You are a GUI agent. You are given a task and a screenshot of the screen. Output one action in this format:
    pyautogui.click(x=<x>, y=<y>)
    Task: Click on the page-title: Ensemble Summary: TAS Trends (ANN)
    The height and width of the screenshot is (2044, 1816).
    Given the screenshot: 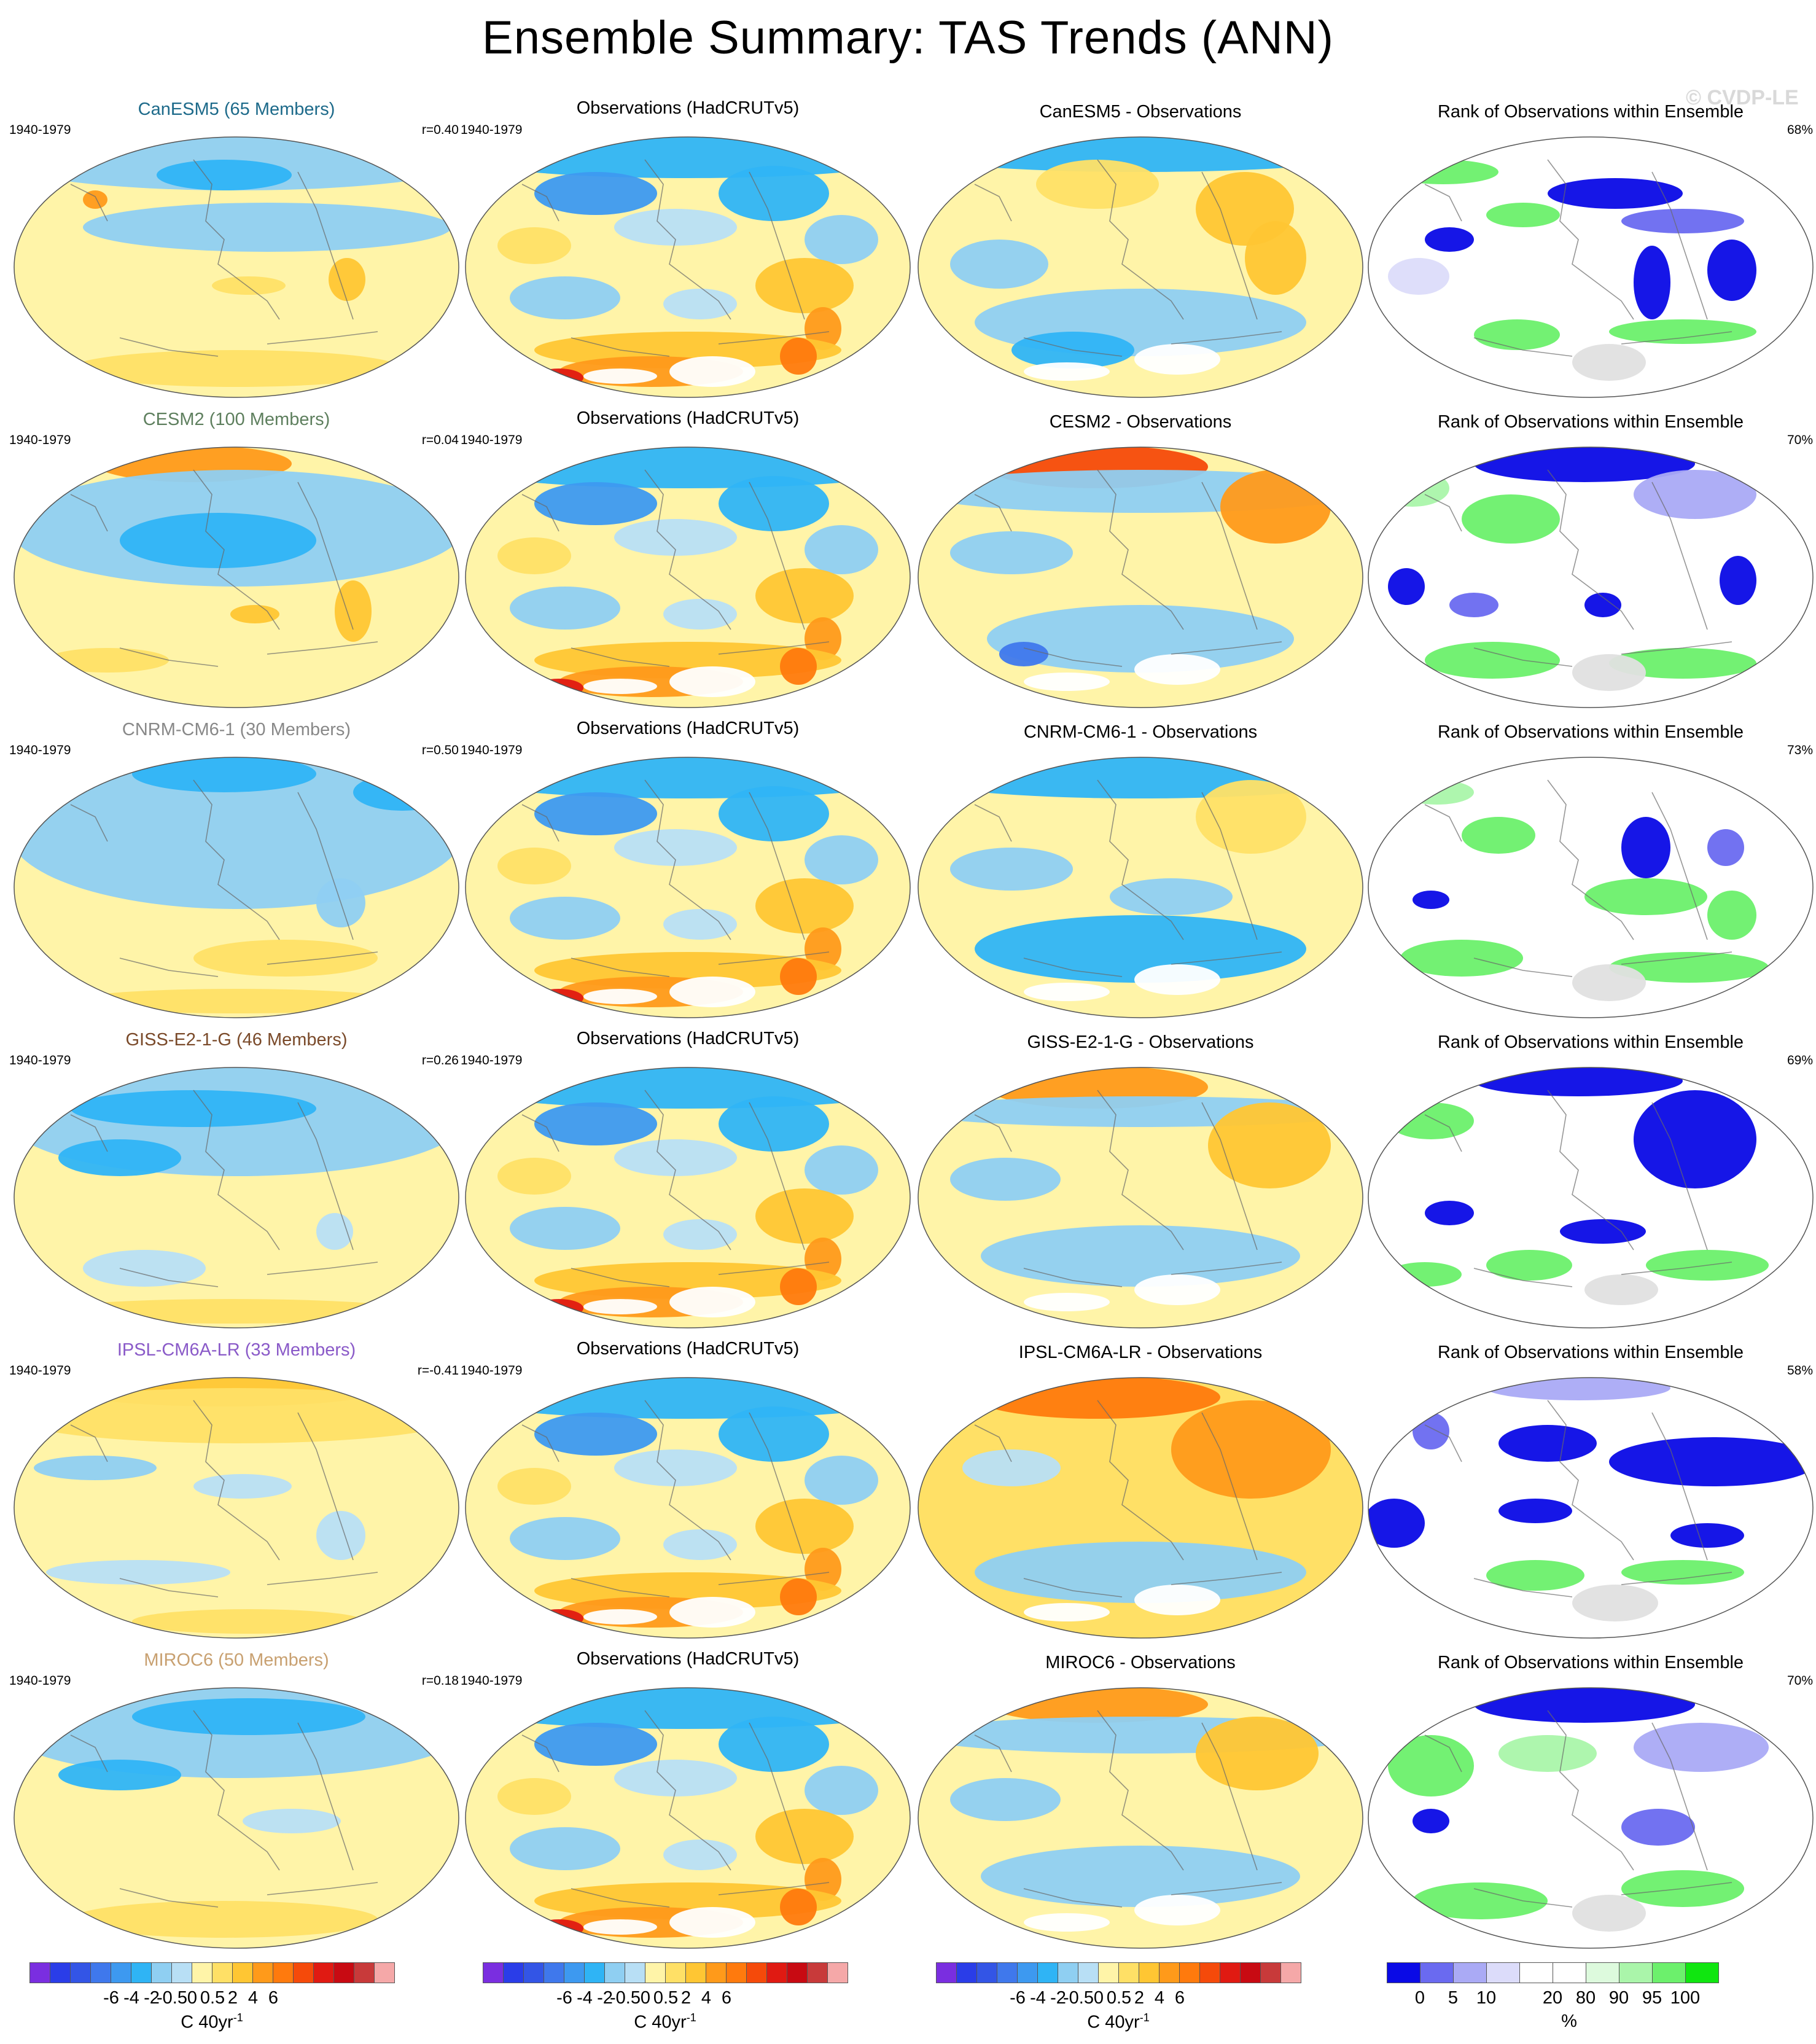 What is the action you would take?
    pyautogui.click(x=908, y=38)
    